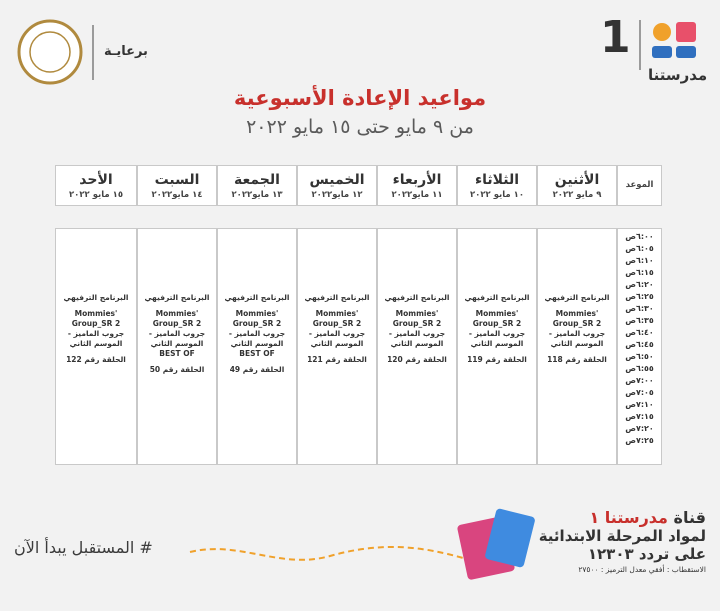  What do you see at coordinates (577, 185) in the screenshot?
I see `day-header-cell: الأثنين ٩ مايو ٢٠٢٢` at bounding box center [577, 185].